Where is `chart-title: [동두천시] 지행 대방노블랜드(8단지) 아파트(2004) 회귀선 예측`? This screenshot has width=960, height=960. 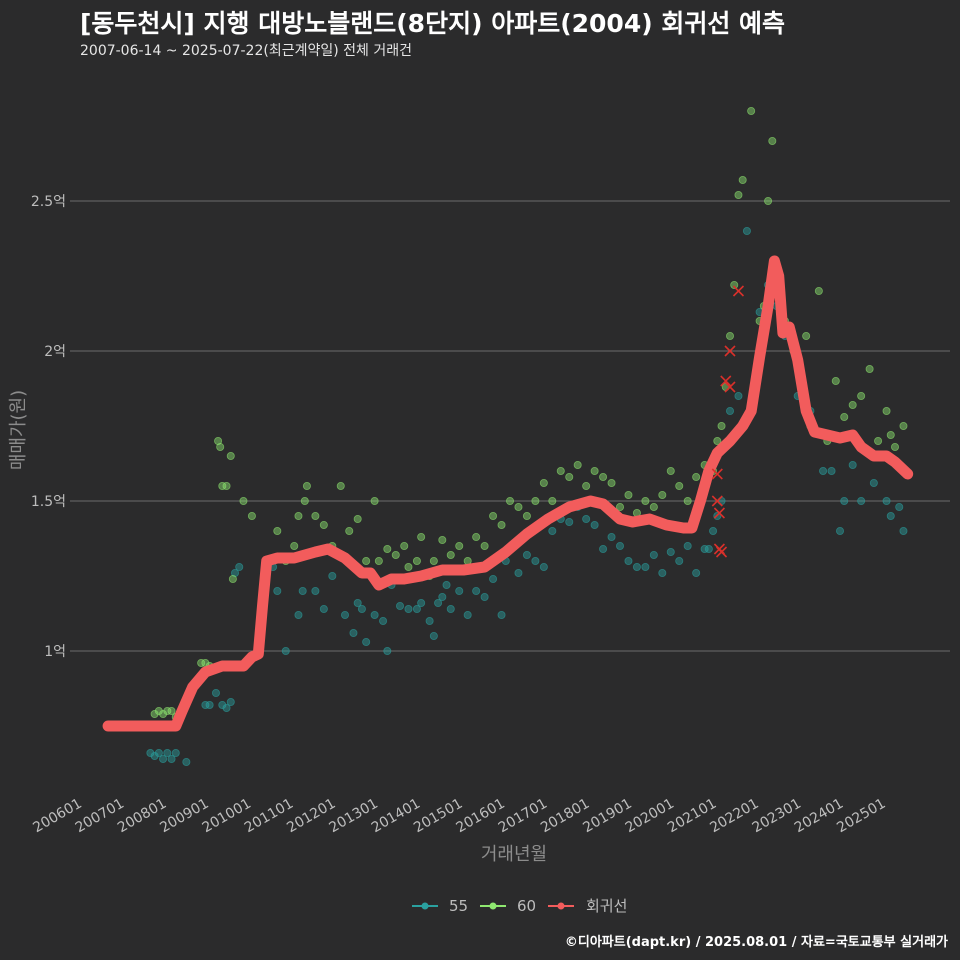 chart-title: [동두천시] 지행 대방노블랜드(8단지) 아파트(2004) 회귀선 예측 is located at coordinates (433, 23).